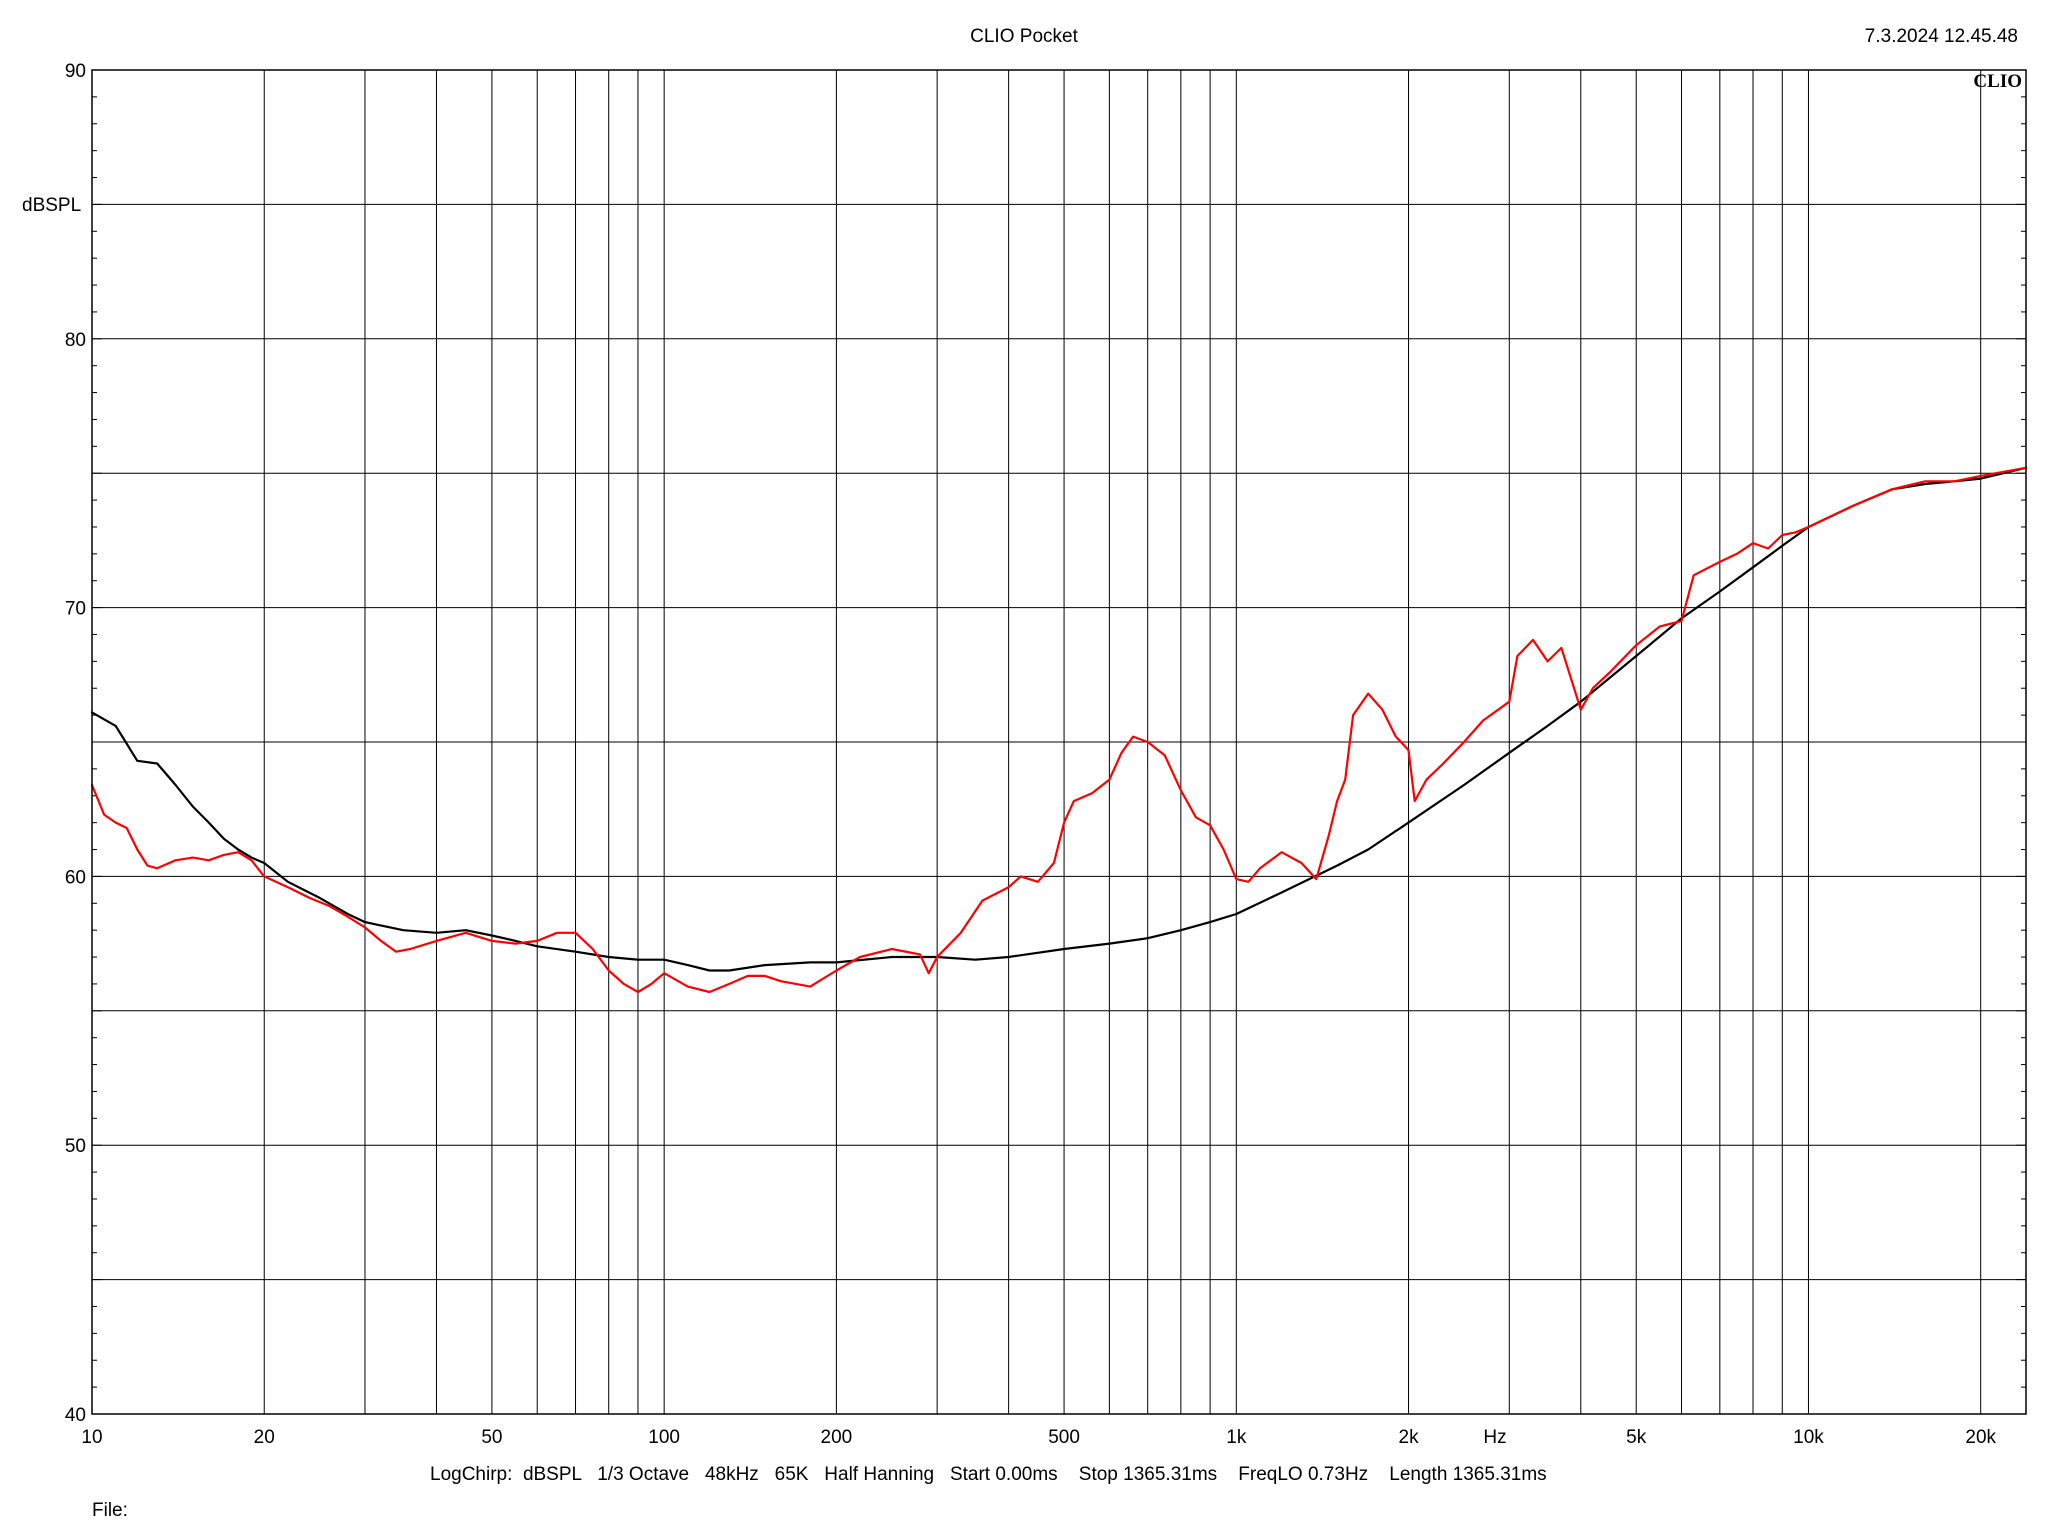 Image resolution: width=2048 pixels, height=1536 pixels. What do you see at coordinates (51, 205) in the screenshot?
I see `y-axis-label: dBSPL` at bounding box center [51, 205].